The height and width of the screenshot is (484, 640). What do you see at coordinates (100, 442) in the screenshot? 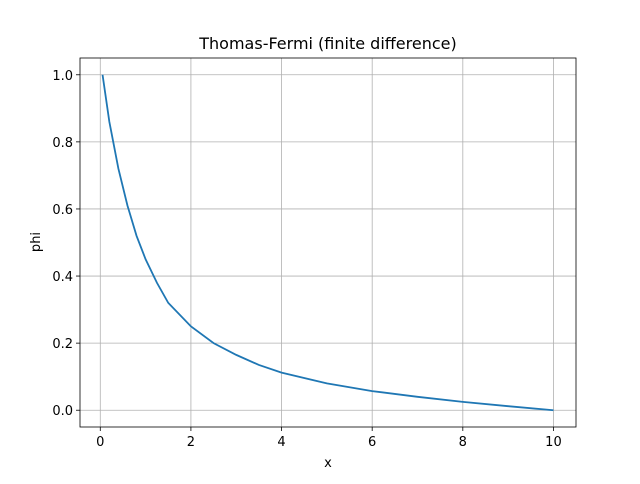
I see `x-tick-label: 0` at bounding box center [100, 442].